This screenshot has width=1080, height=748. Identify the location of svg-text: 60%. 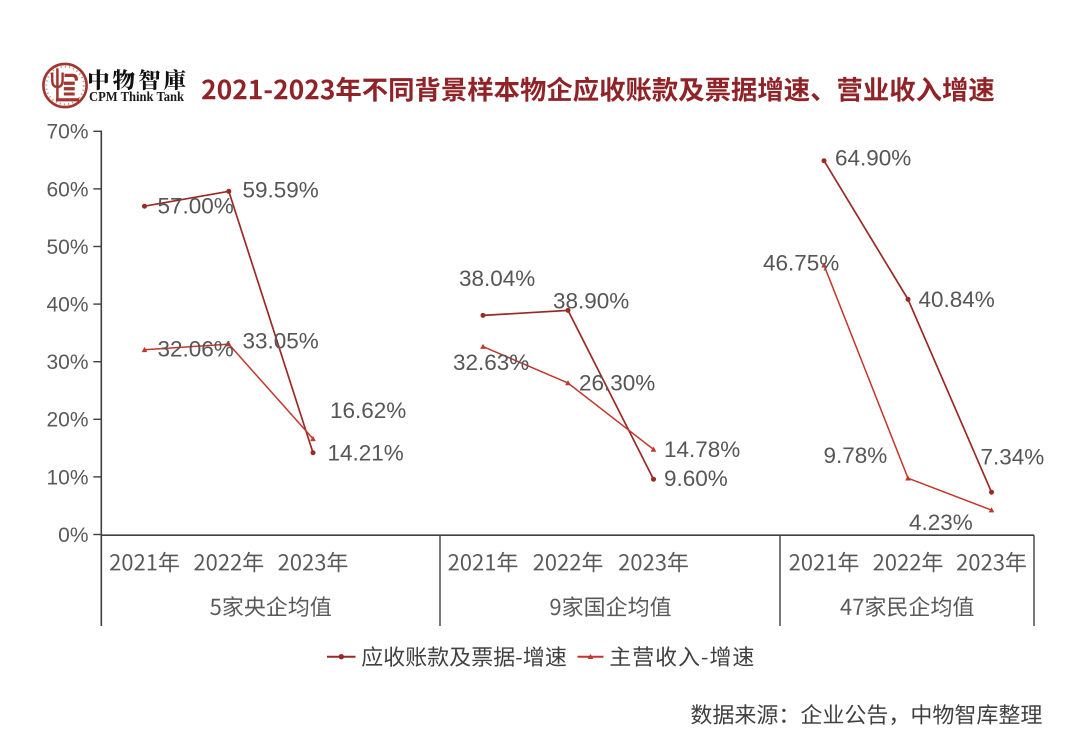
(67, 189).